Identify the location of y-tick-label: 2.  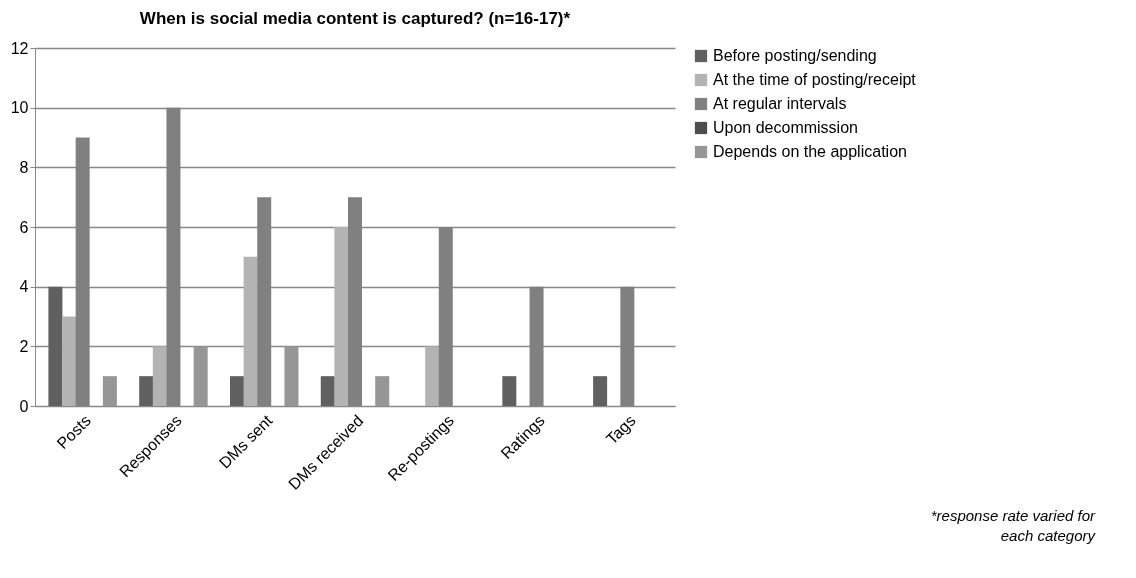
(24, 346).